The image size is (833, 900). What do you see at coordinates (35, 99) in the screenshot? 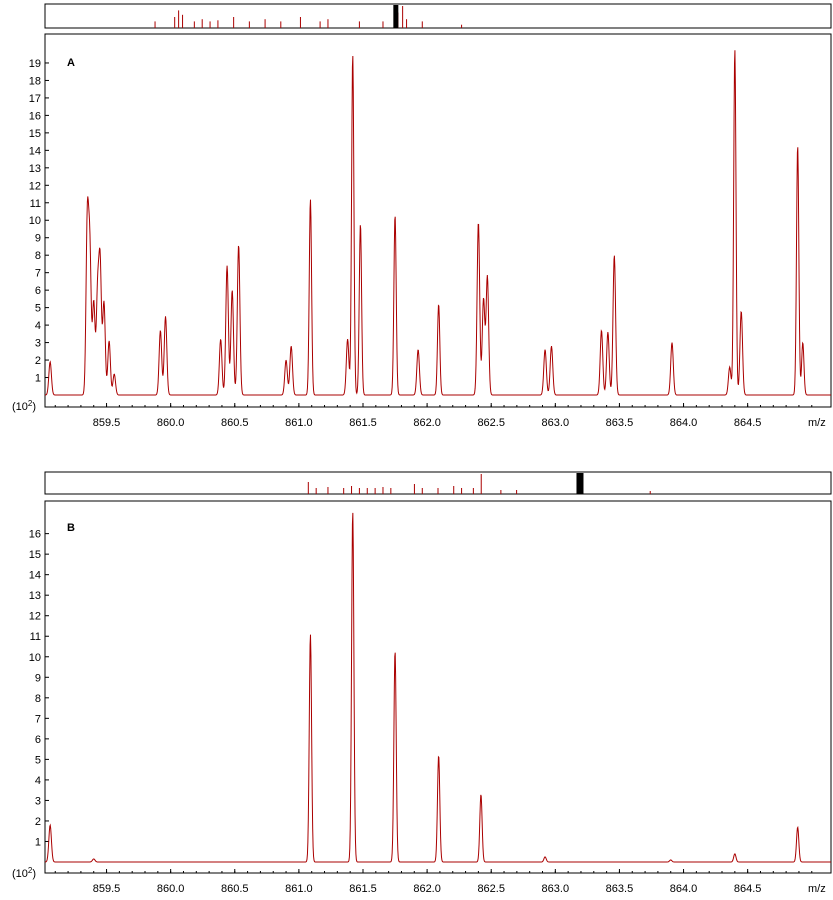
I see `y-tick-label: 17` at bounding box center [35, 99].